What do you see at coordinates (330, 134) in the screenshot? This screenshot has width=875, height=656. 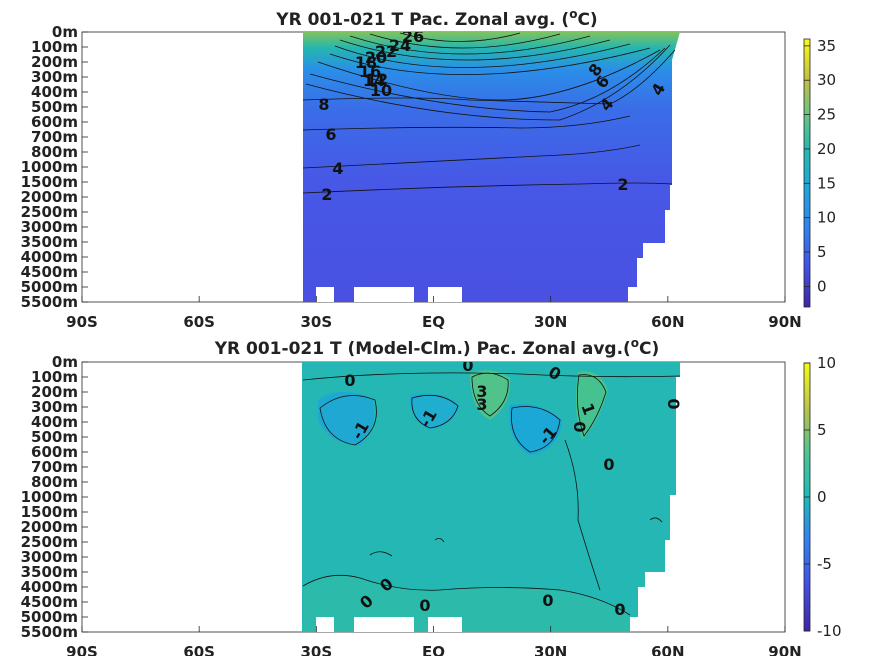 I see `contour-label: 6` at bounding box center [330, 134].